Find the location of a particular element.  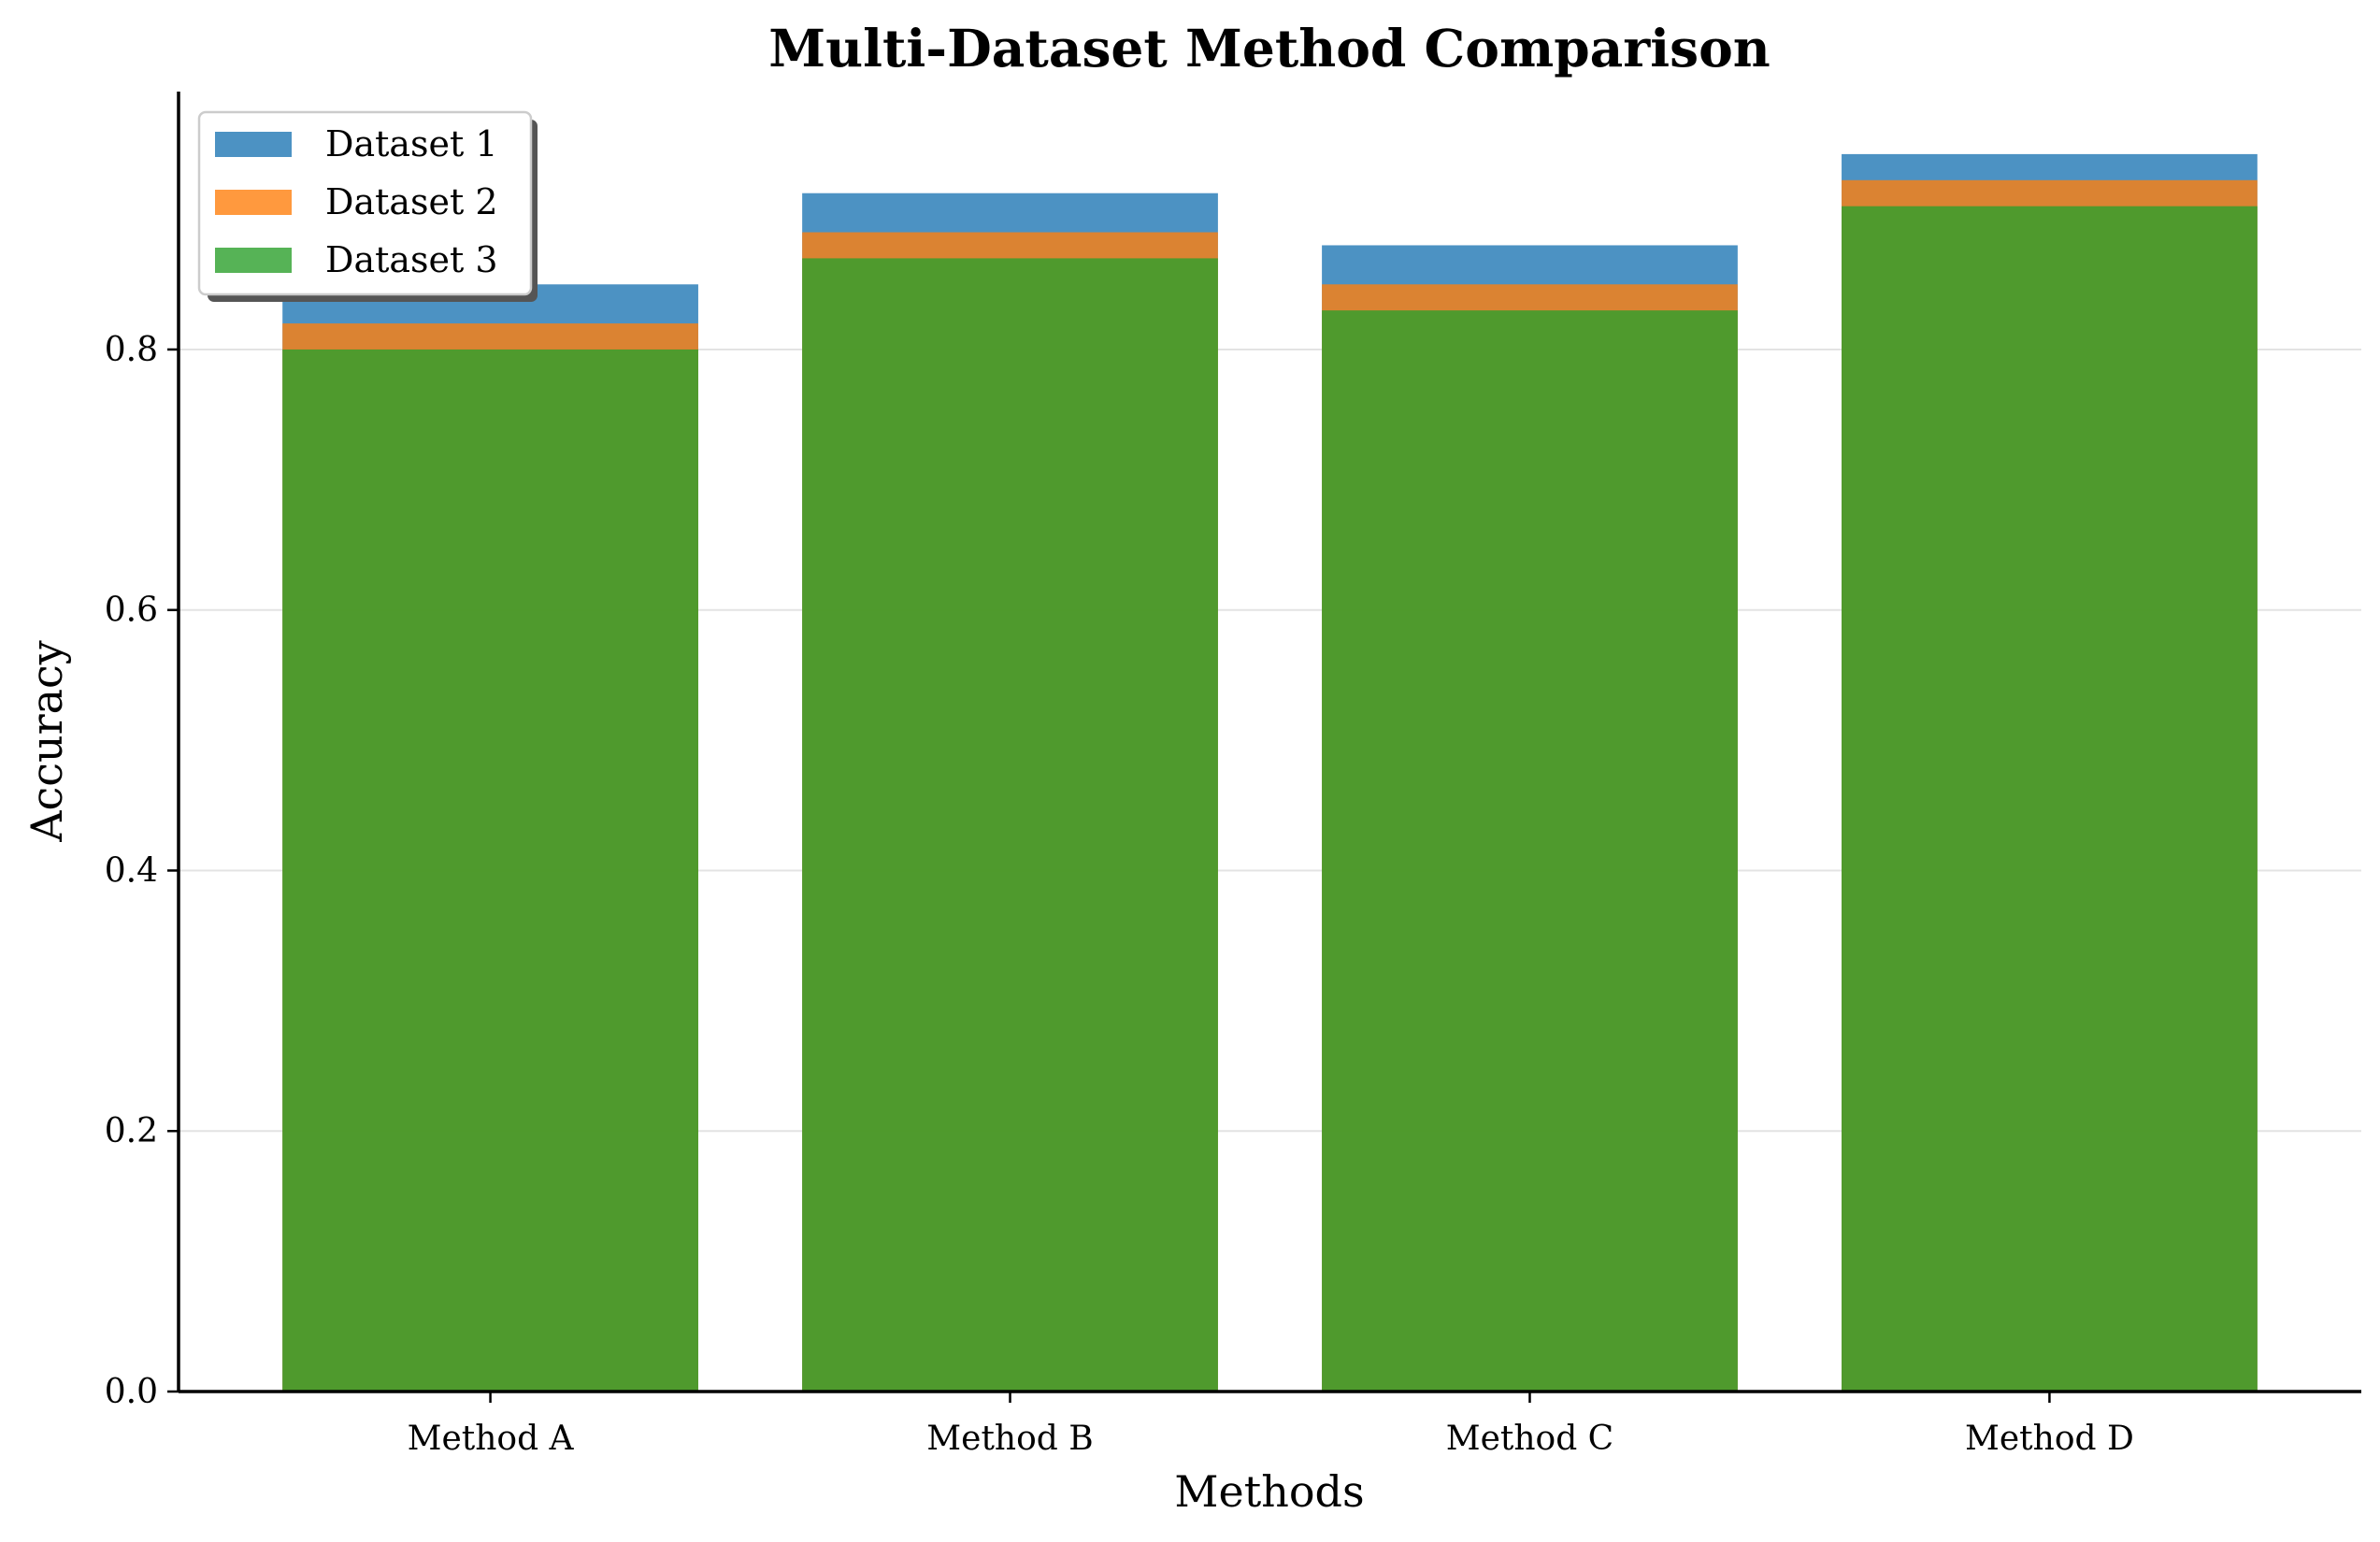

legend-entries: Dataset 1 Dataset 2 Dataset 3 is located at coordinates (356, 201).